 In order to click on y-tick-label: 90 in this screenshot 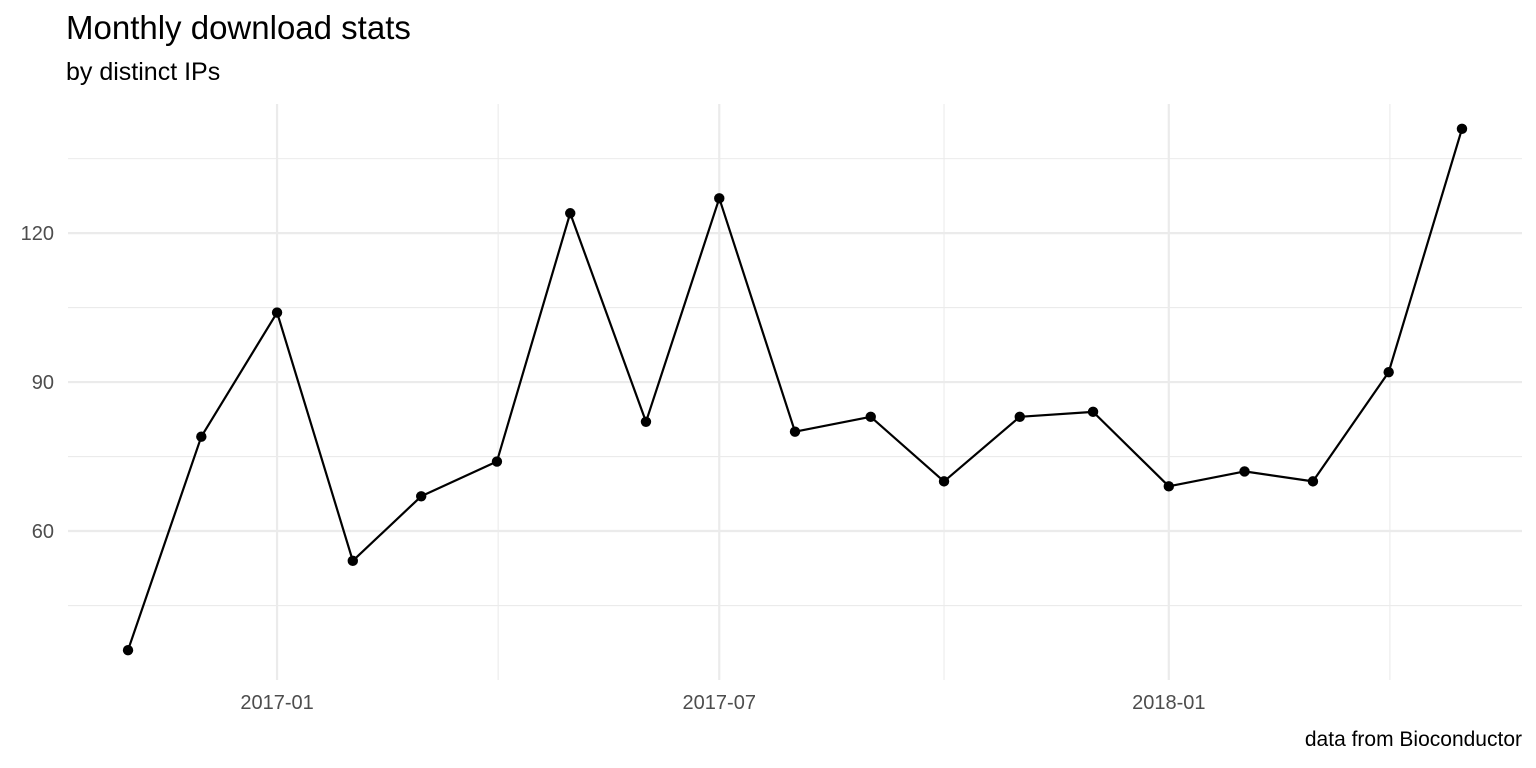, I will do `click(43, 383)`.